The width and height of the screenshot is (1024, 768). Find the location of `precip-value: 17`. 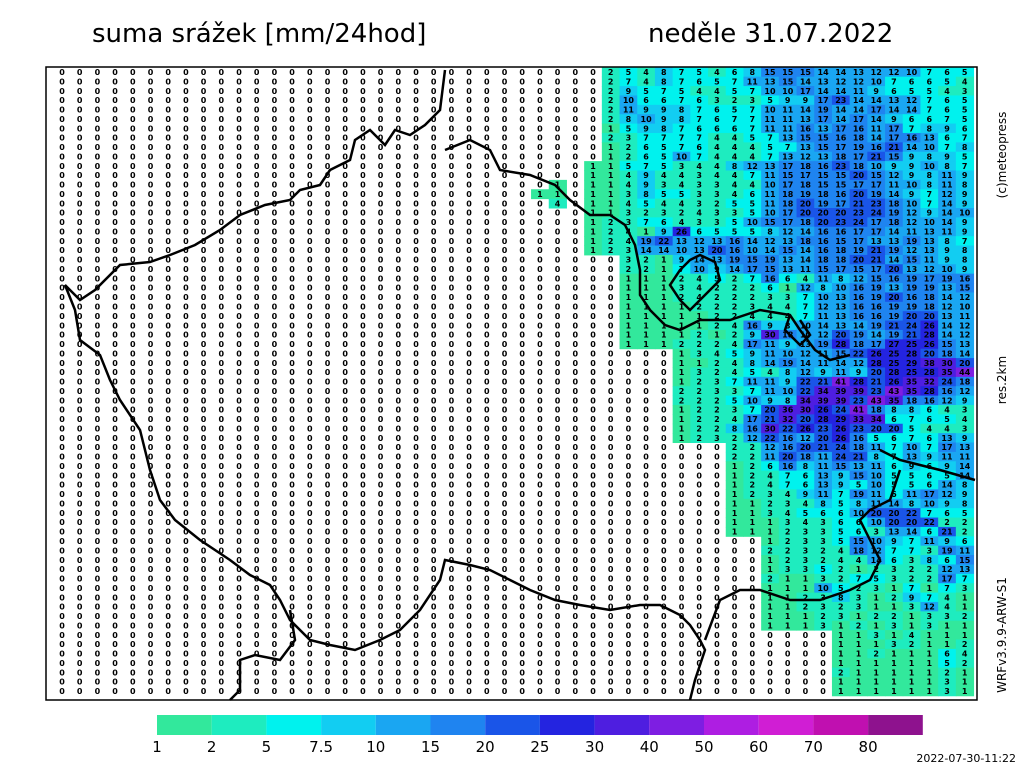

precip-value: 17 is located at coordinates (858, 241).